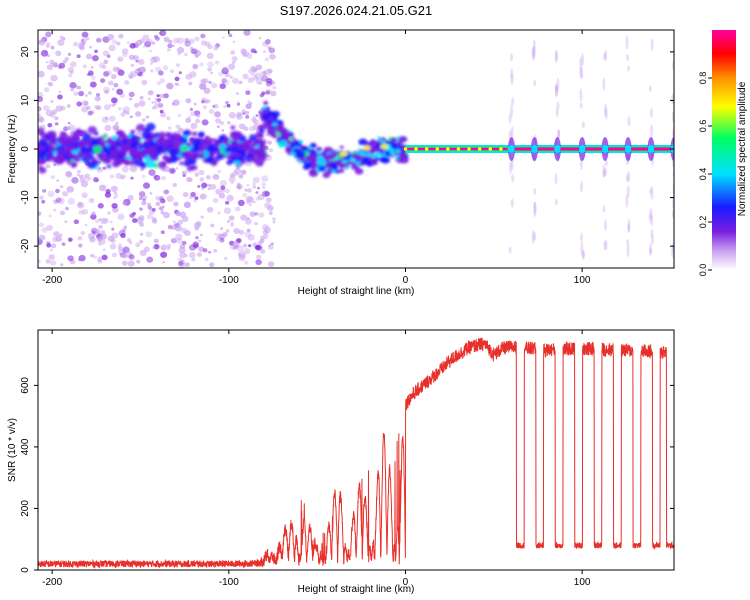 The height and width of the screenshot is (600, 750). I want to click on y-tick-label: 20, so click(25, 52).